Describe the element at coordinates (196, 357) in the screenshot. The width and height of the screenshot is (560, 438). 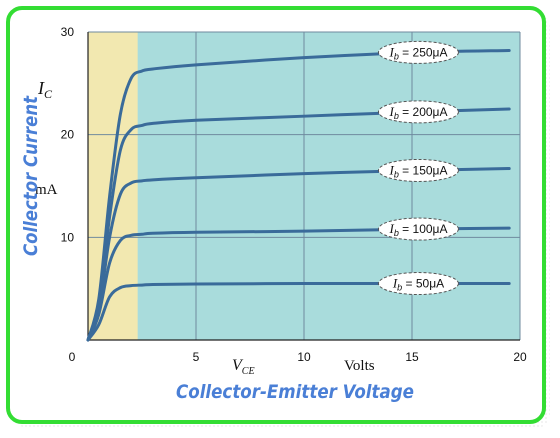
I see `x-tick-label: 5` at that location.